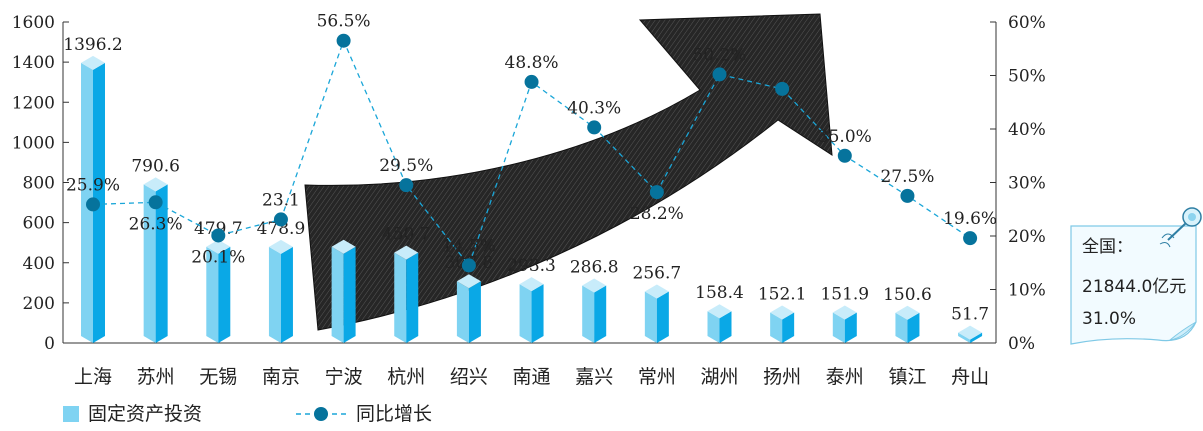 The width and height of the screenshot is (1203, 431). I want to click on bar-value-label: 150.6, so click(907, 295).